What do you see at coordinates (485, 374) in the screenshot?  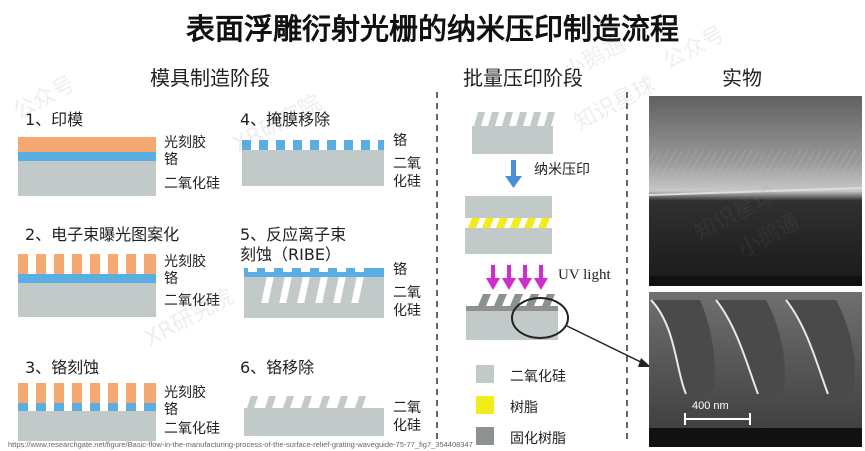 I see `legend-silica-swatch` at bounding box center [485, 374].